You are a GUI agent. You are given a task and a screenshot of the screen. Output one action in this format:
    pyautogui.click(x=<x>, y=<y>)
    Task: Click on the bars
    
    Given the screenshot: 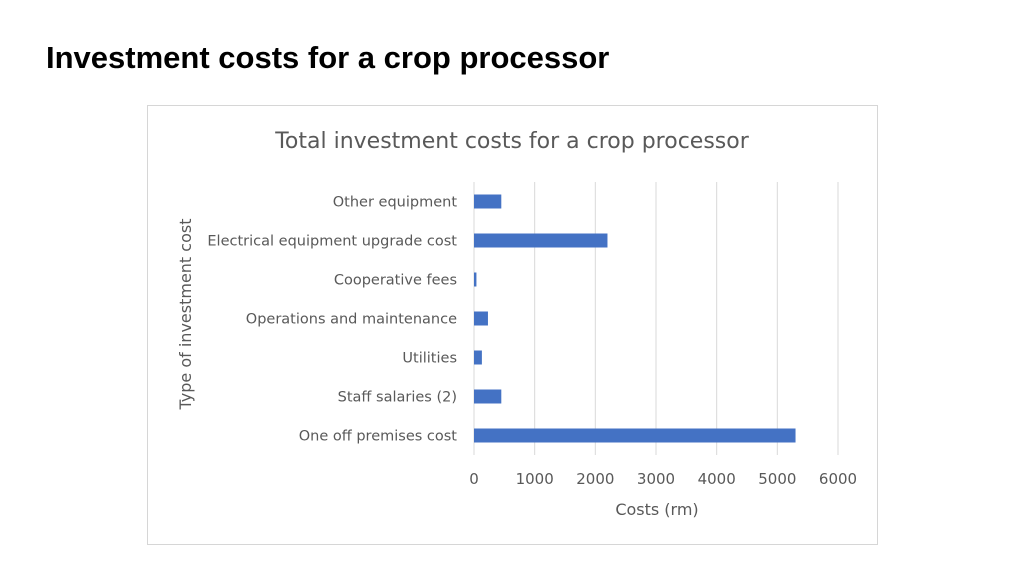 What is the action you would take?
    pyautogui.click(x=635, y=318)
    